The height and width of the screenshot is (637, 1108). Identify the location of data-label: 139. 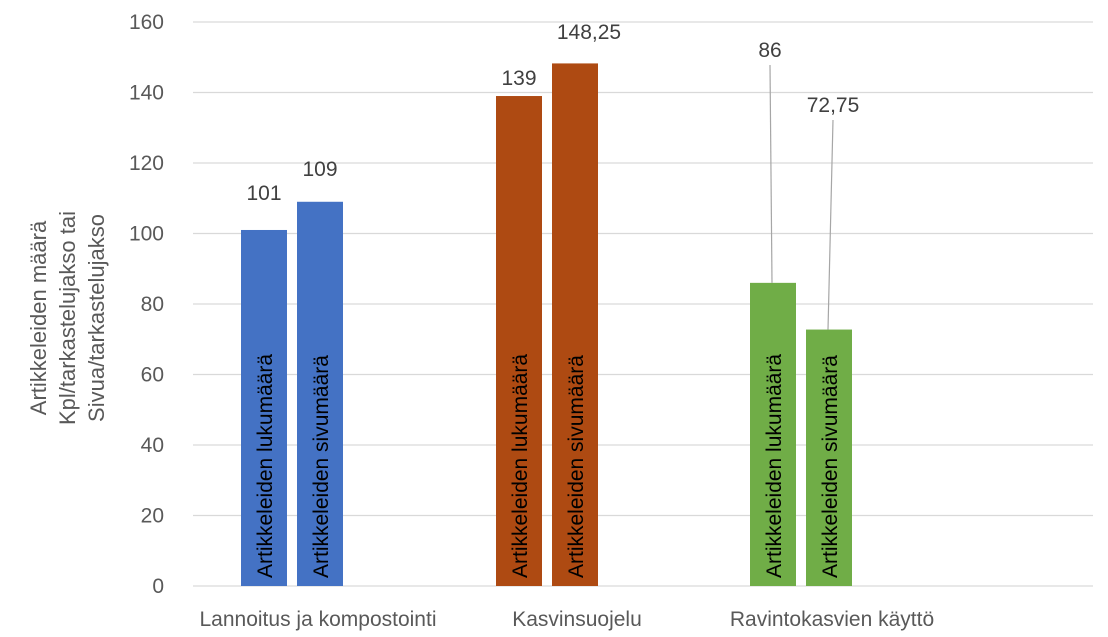
(518, 78).